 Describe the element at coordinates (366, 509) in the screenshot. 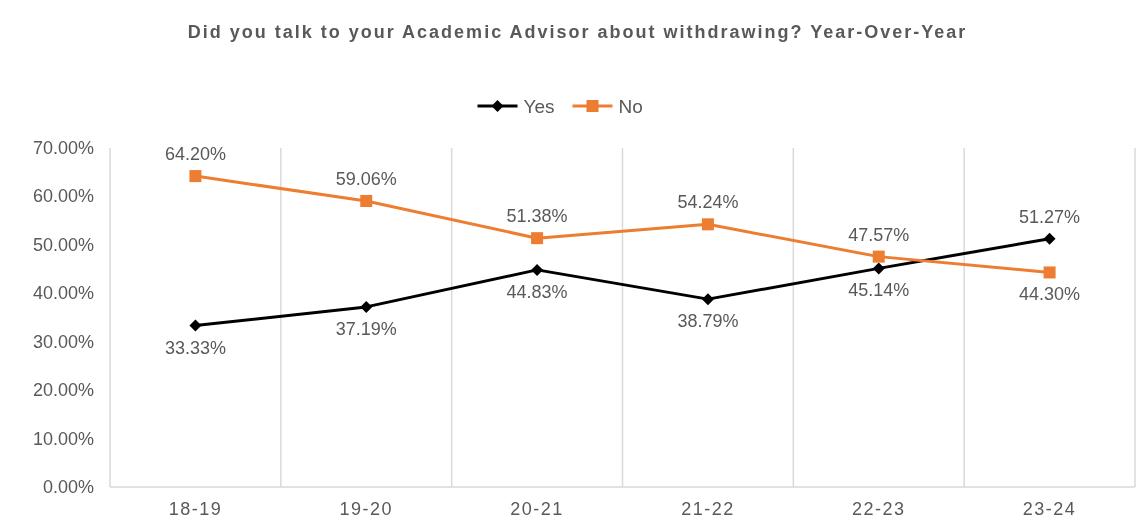

I see `x-tick-label: 19-20` at that location.